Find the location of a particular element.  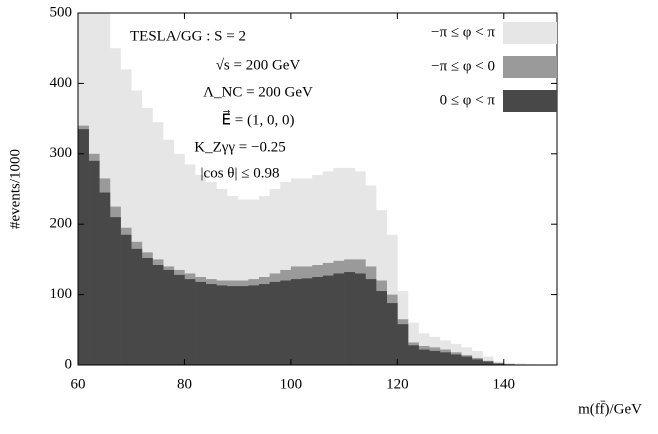

y-tick-label: 200 is located at coordinates (61, 224).